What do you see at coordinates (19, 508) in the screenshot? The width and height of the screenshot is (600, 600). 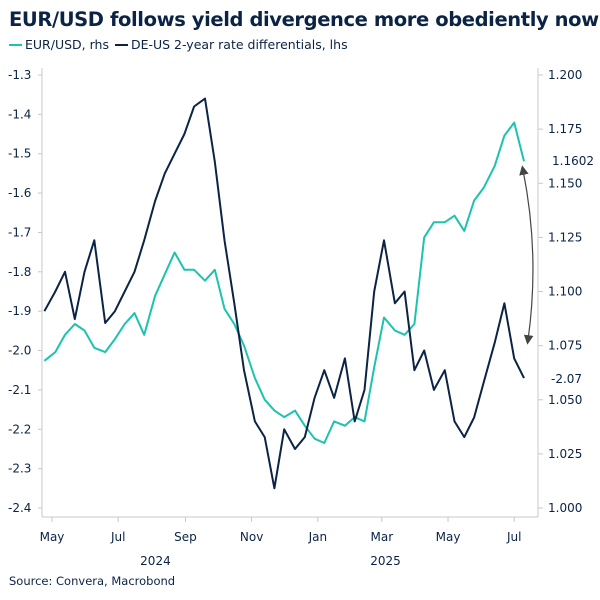 I see `left-tick-label: -2.4` at bounding box center [19, 508].